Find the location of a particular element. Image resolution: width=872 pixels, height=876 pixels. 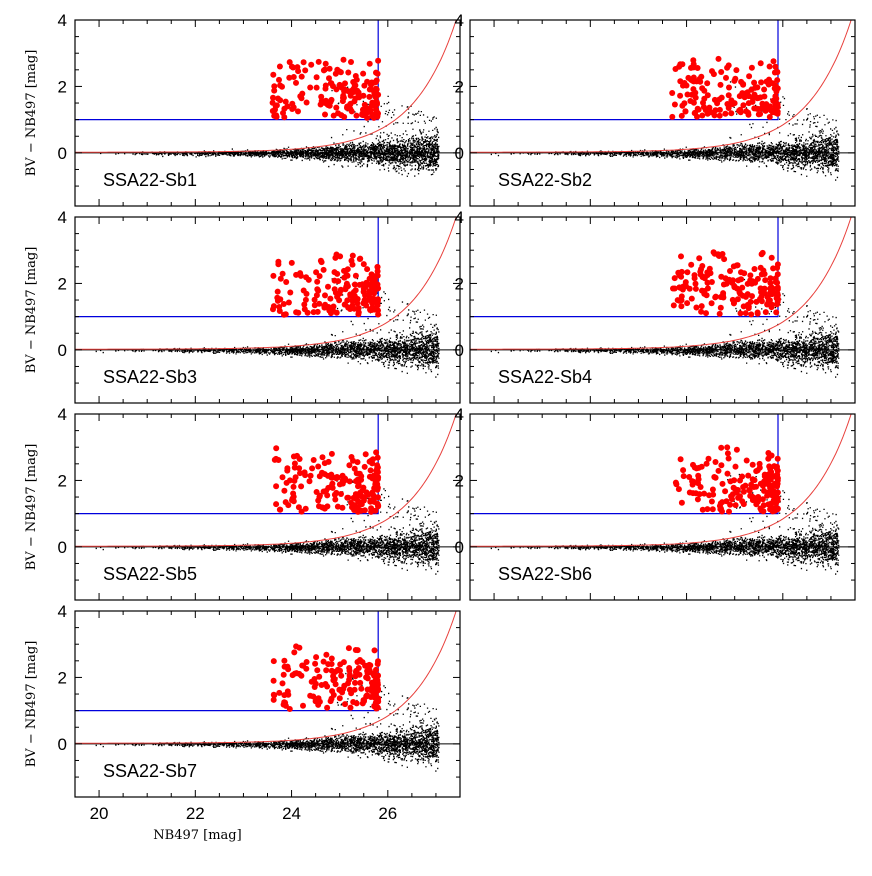

x-tick-label: 22 is located at coordinates (195, 813).